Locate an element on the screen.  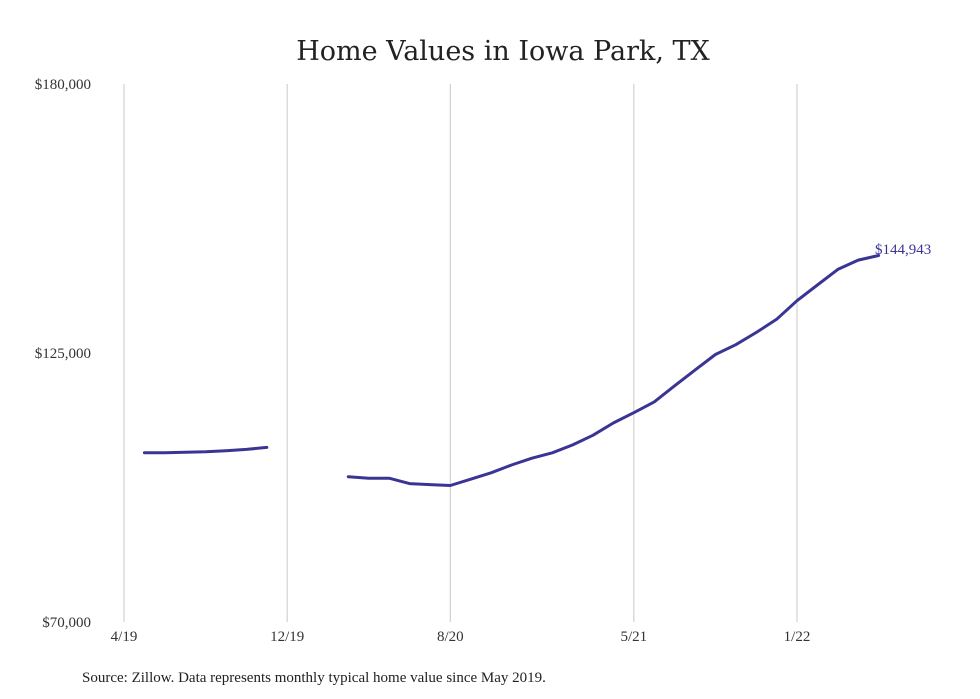
chart-title: Home Values in Iowa Park, TX is located at coordinates (503, 51).